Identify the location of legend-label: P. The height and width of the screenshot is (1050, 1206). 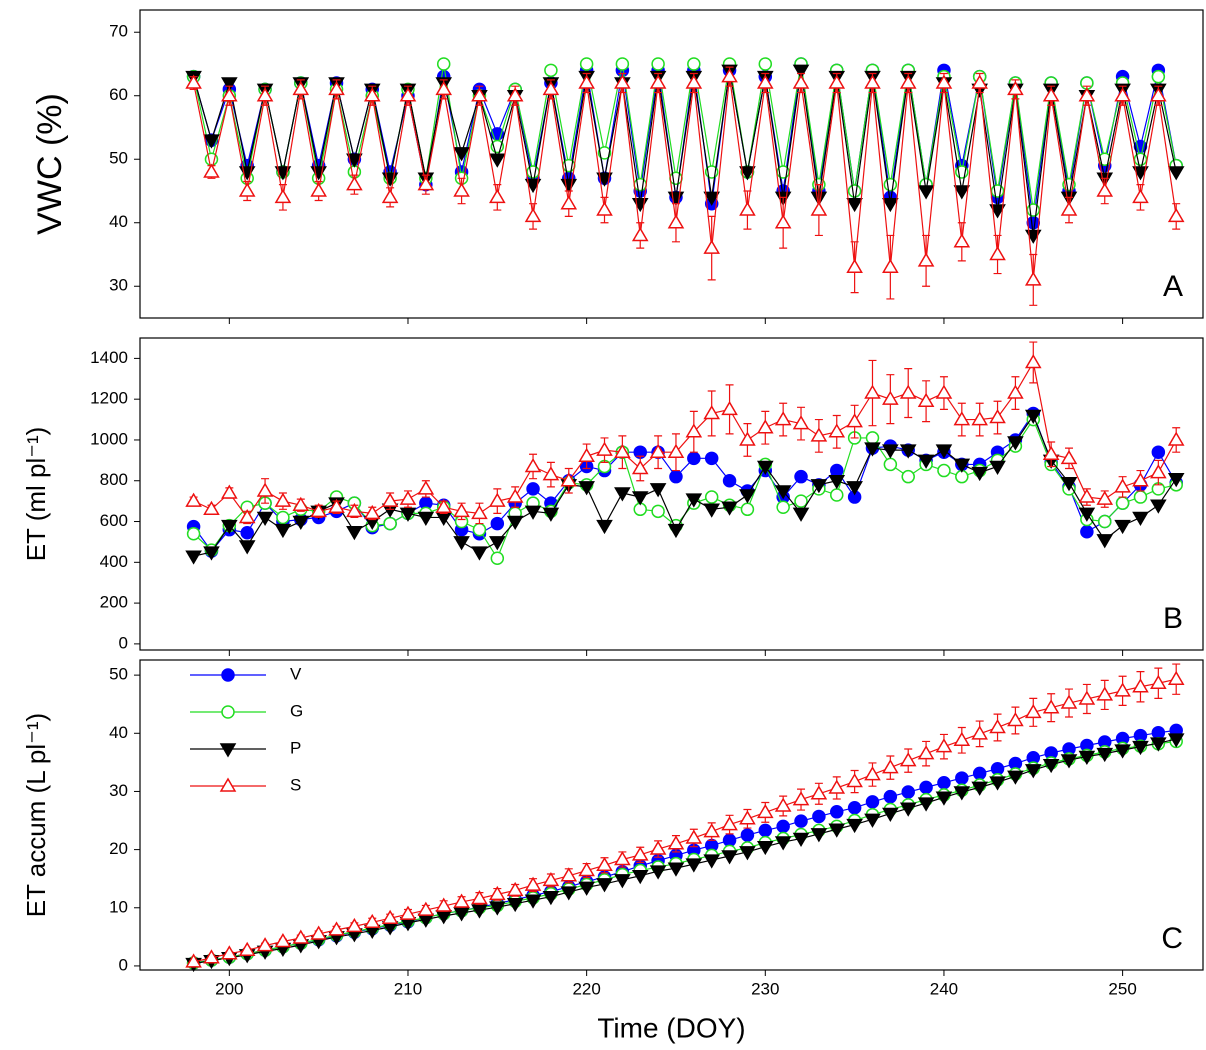
(295, 747).